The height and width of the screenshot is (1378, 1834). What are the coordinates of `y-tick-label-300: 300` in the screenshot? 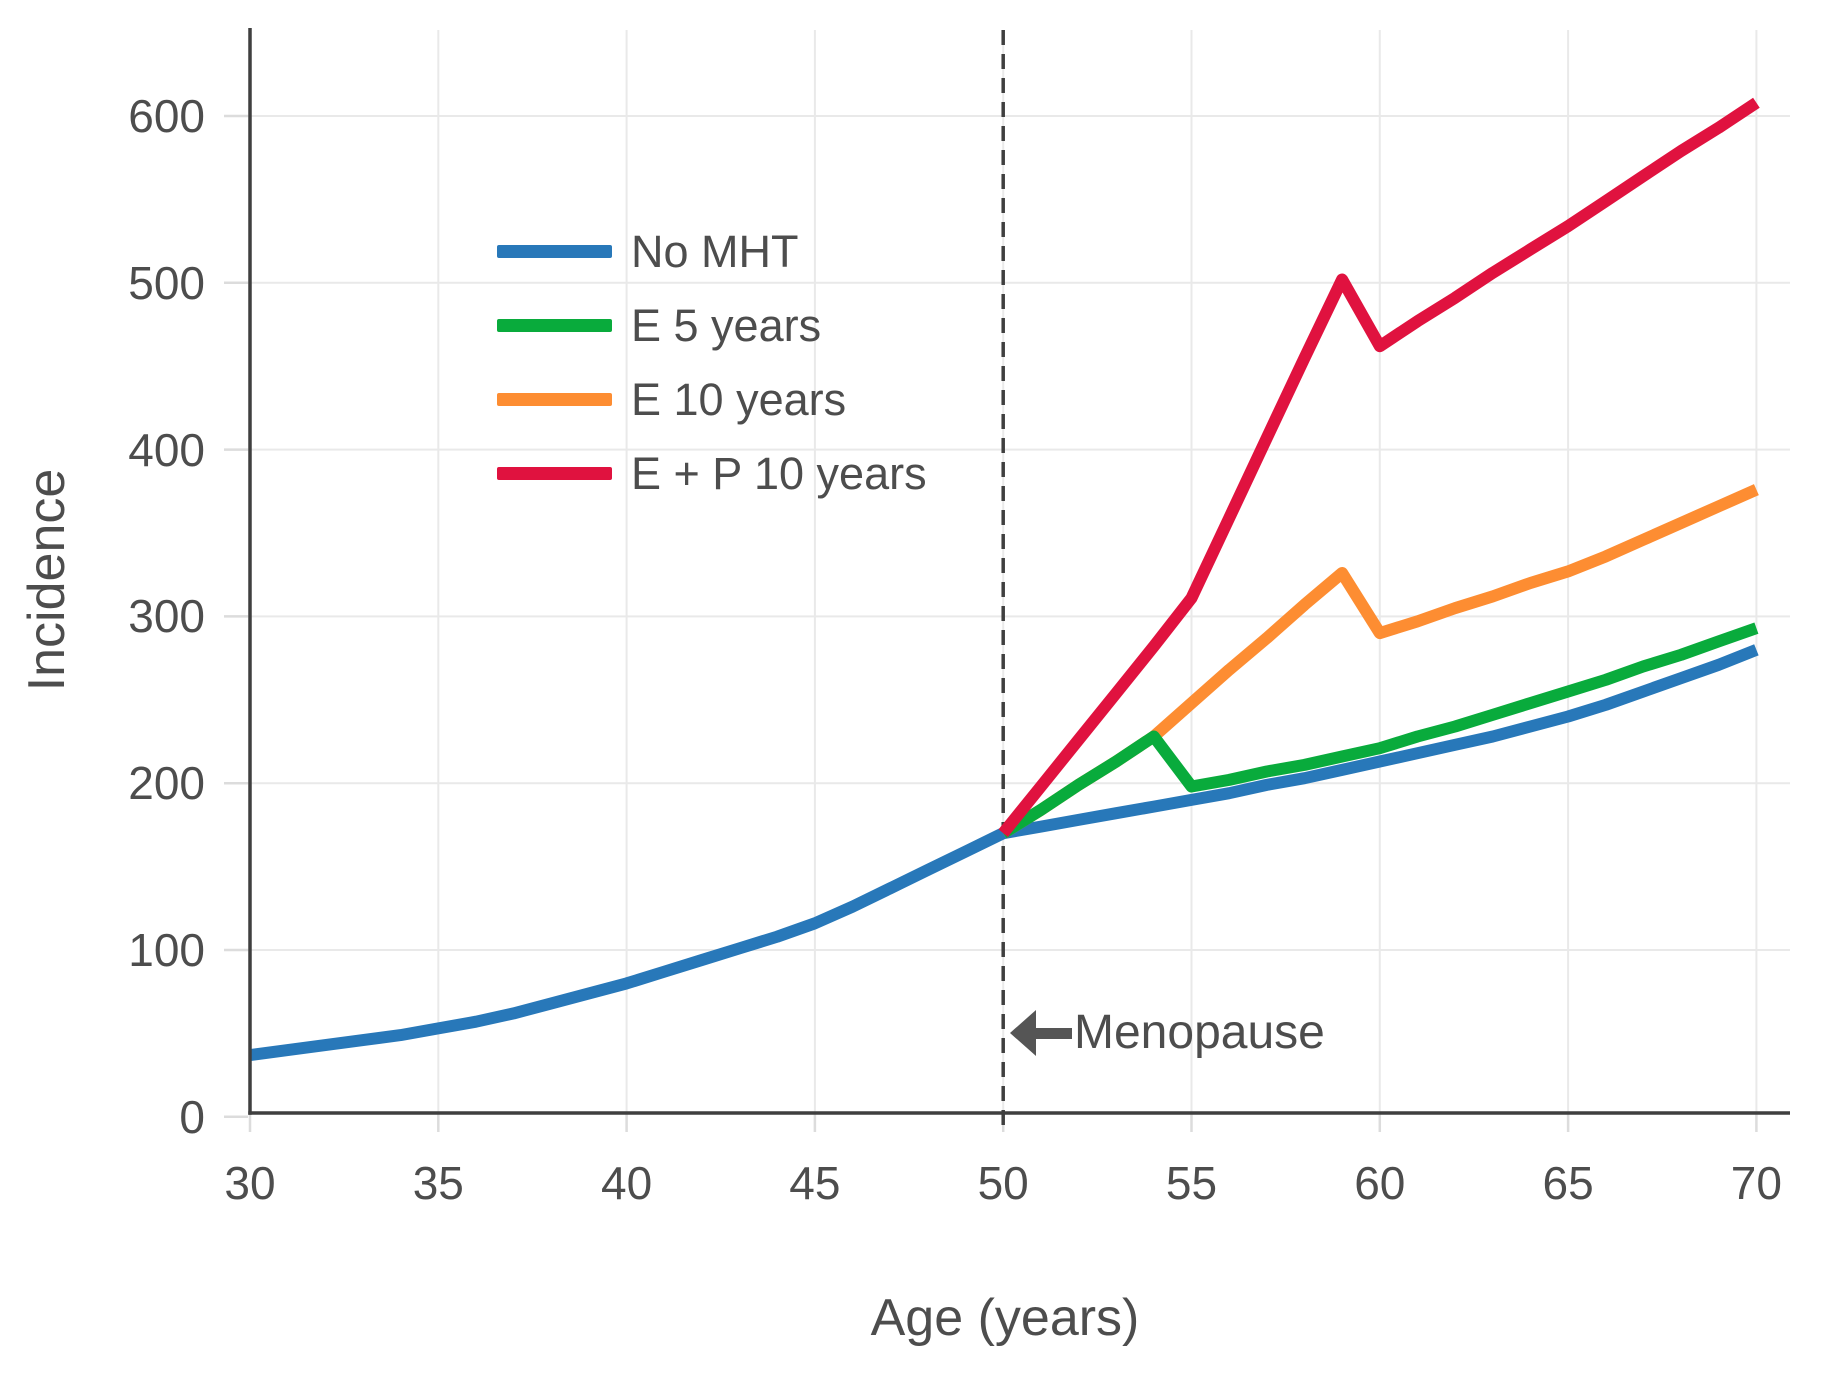 It's located at (166, 616).